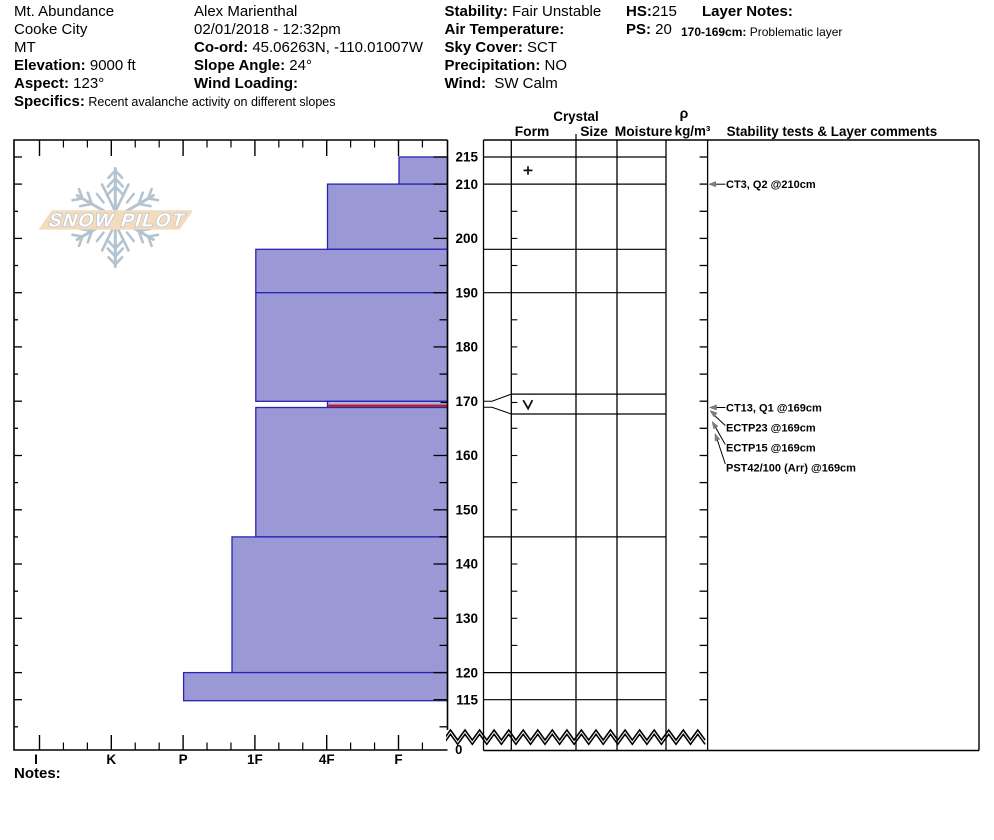 Image resolution: width=994 pixels, height=840 pixels. What do you see at coordinates (36, 759) in the screenshot?
I see `svg-text: I` at bounding box center [36, 759].